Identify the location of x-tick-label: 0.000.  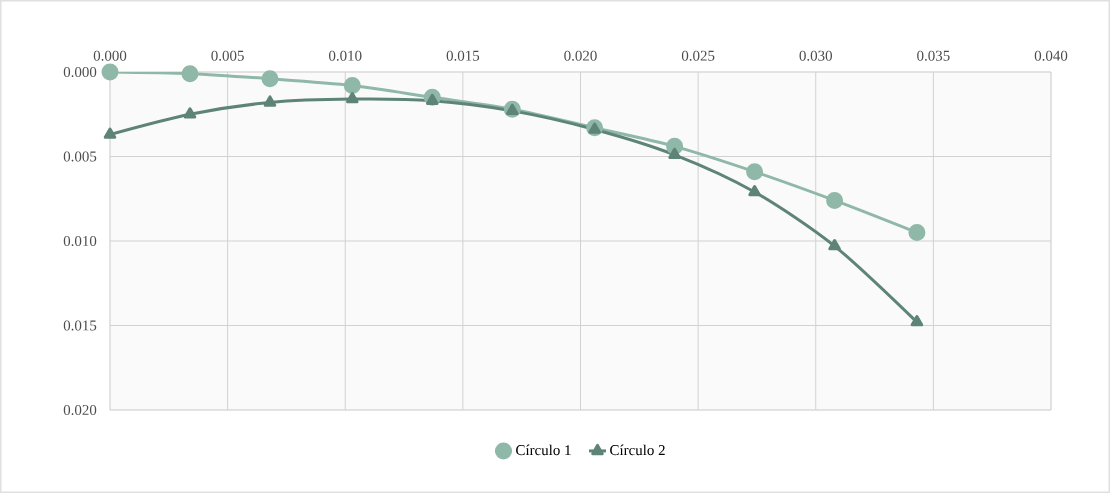
(110, 55).